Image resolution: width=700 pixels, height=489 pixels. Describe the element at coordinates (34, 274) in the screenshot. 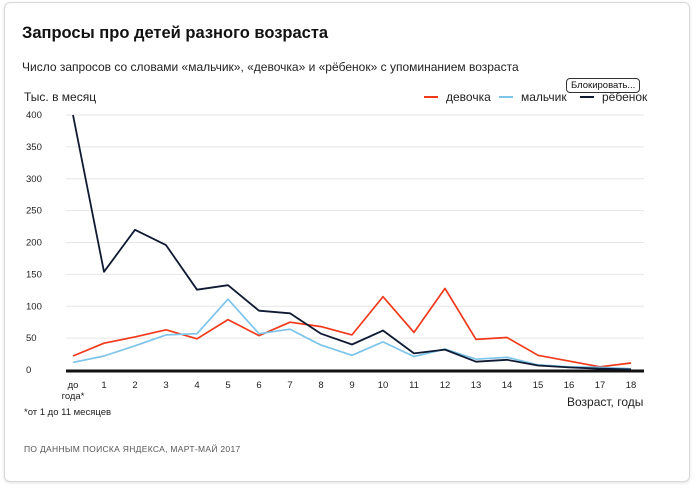

I see `y-tick-label: 150` at that location.